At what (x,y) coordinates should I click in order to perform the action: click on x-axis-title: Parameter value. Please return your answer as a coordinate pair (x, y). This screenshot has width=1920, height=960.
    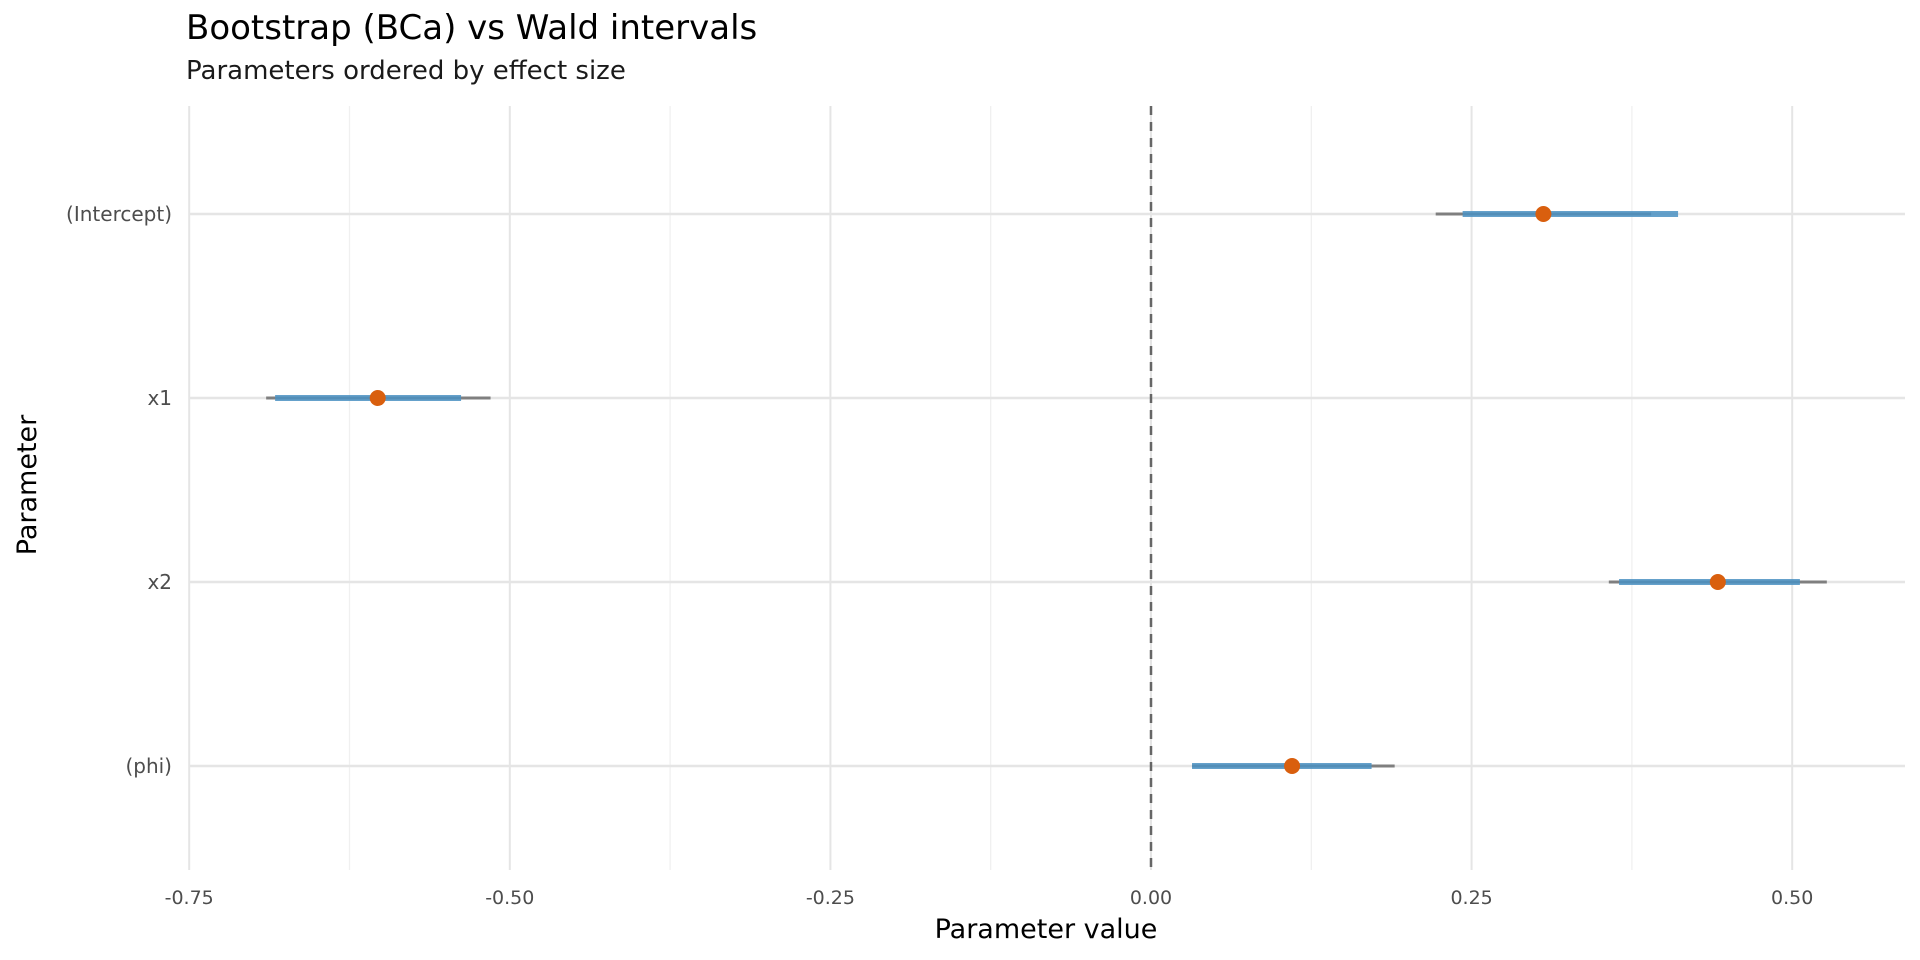
    Looking at the image, I should click on (1046, 929).